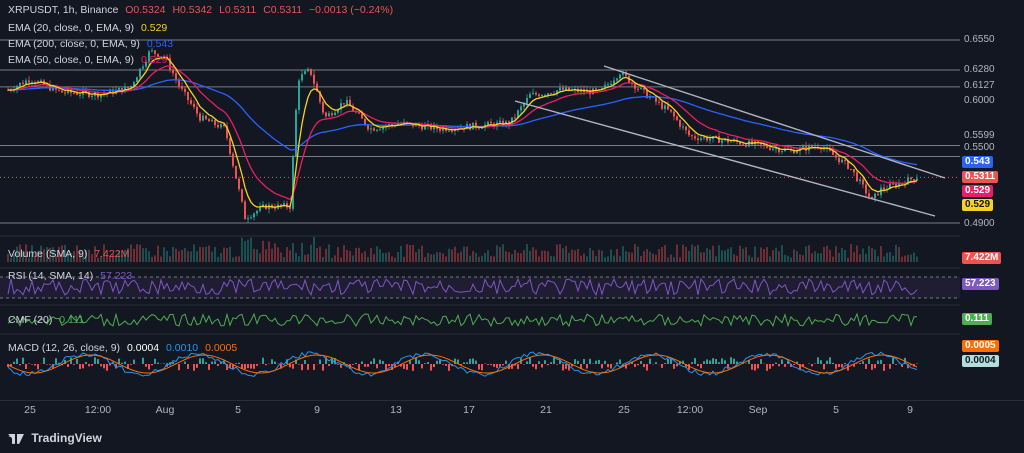  What do you see at coordinates (89, 60) in the screenshot?
I see `ema50-legend: EMA (50, close, 0, EMA, 9) 0.529` at bounding box center [89, 60].